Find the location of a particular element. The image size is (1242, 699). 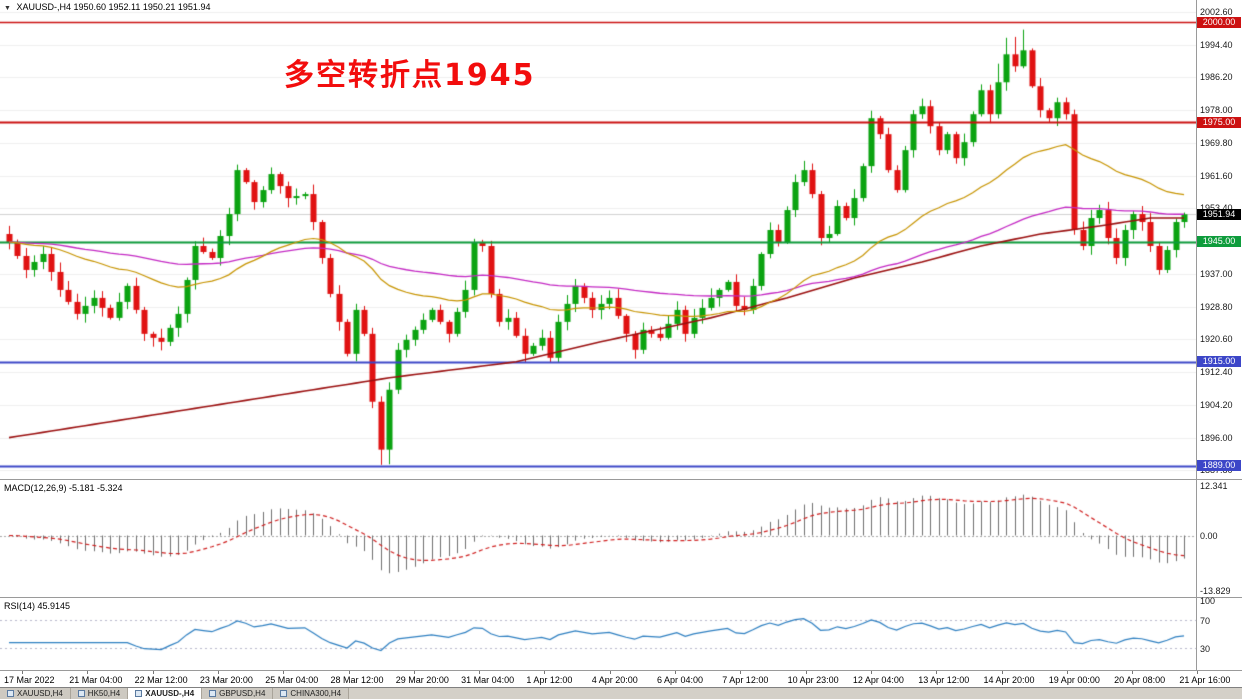

time-axis-label: 23 Mar 20:00 is located at coordinates (226, 680).